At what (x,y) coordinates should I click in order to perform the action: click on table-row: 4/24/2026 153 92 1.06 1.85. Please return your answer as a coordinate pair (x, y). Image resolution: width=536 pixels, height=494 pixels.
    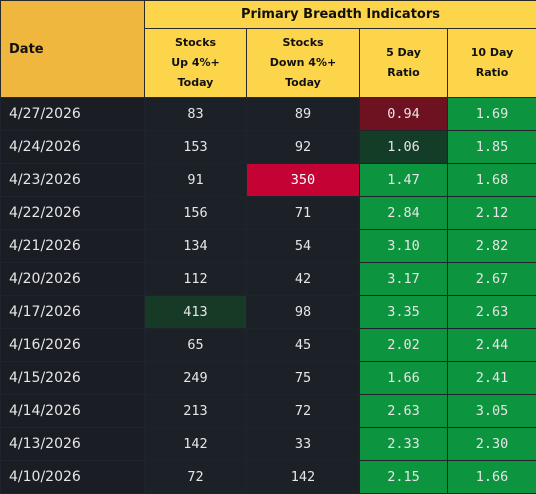
    Looking at the image, I should click on (268, 147).